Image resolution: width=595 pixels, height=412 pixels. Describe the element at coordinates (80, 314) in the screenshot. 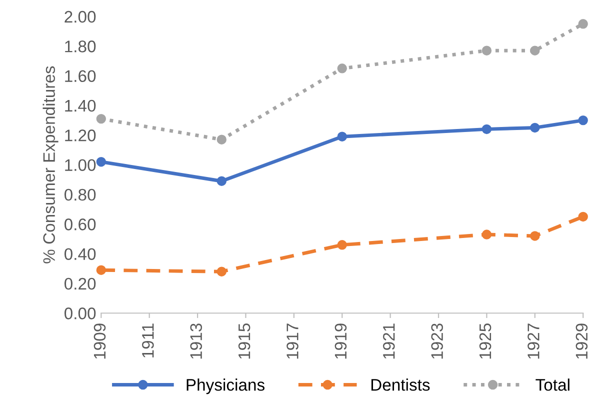

I see `y-tick-label: 0.00` at that location.